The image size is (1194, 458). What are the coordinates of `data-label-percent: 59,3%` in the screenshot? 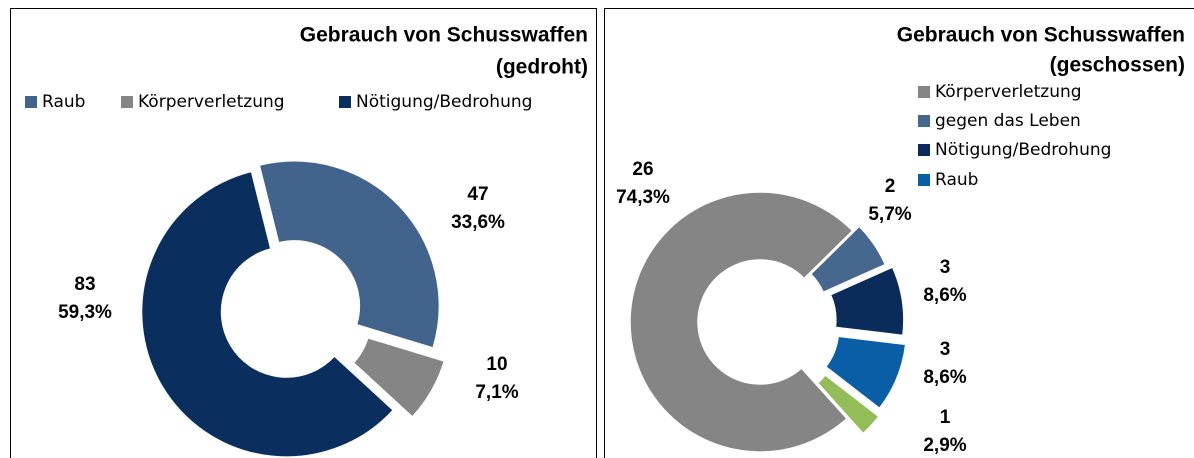 It's located at (85, 312).